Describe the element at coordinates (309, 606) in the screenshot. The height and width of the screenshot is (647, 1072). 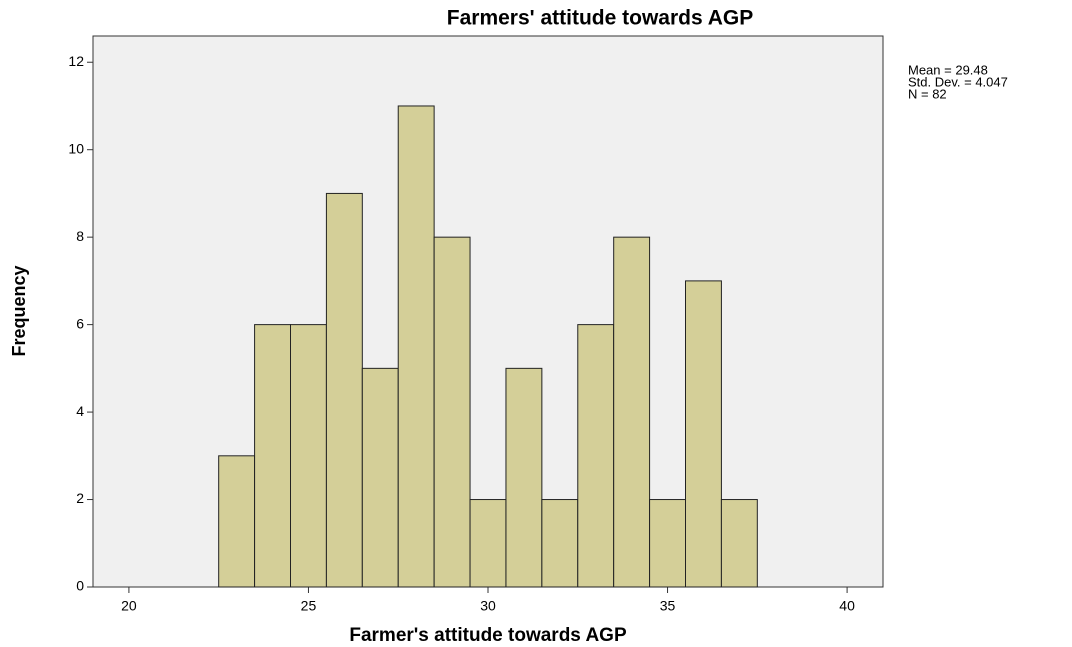
I see `x-tick-label: 25` at that location.